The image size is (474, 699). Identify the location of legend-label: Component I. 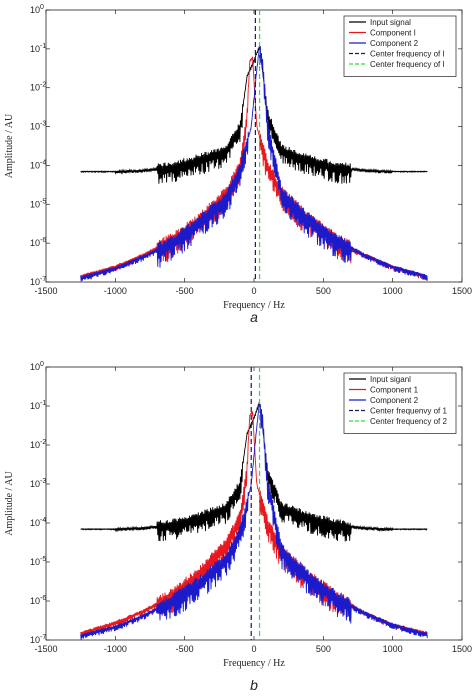
(393, 33).